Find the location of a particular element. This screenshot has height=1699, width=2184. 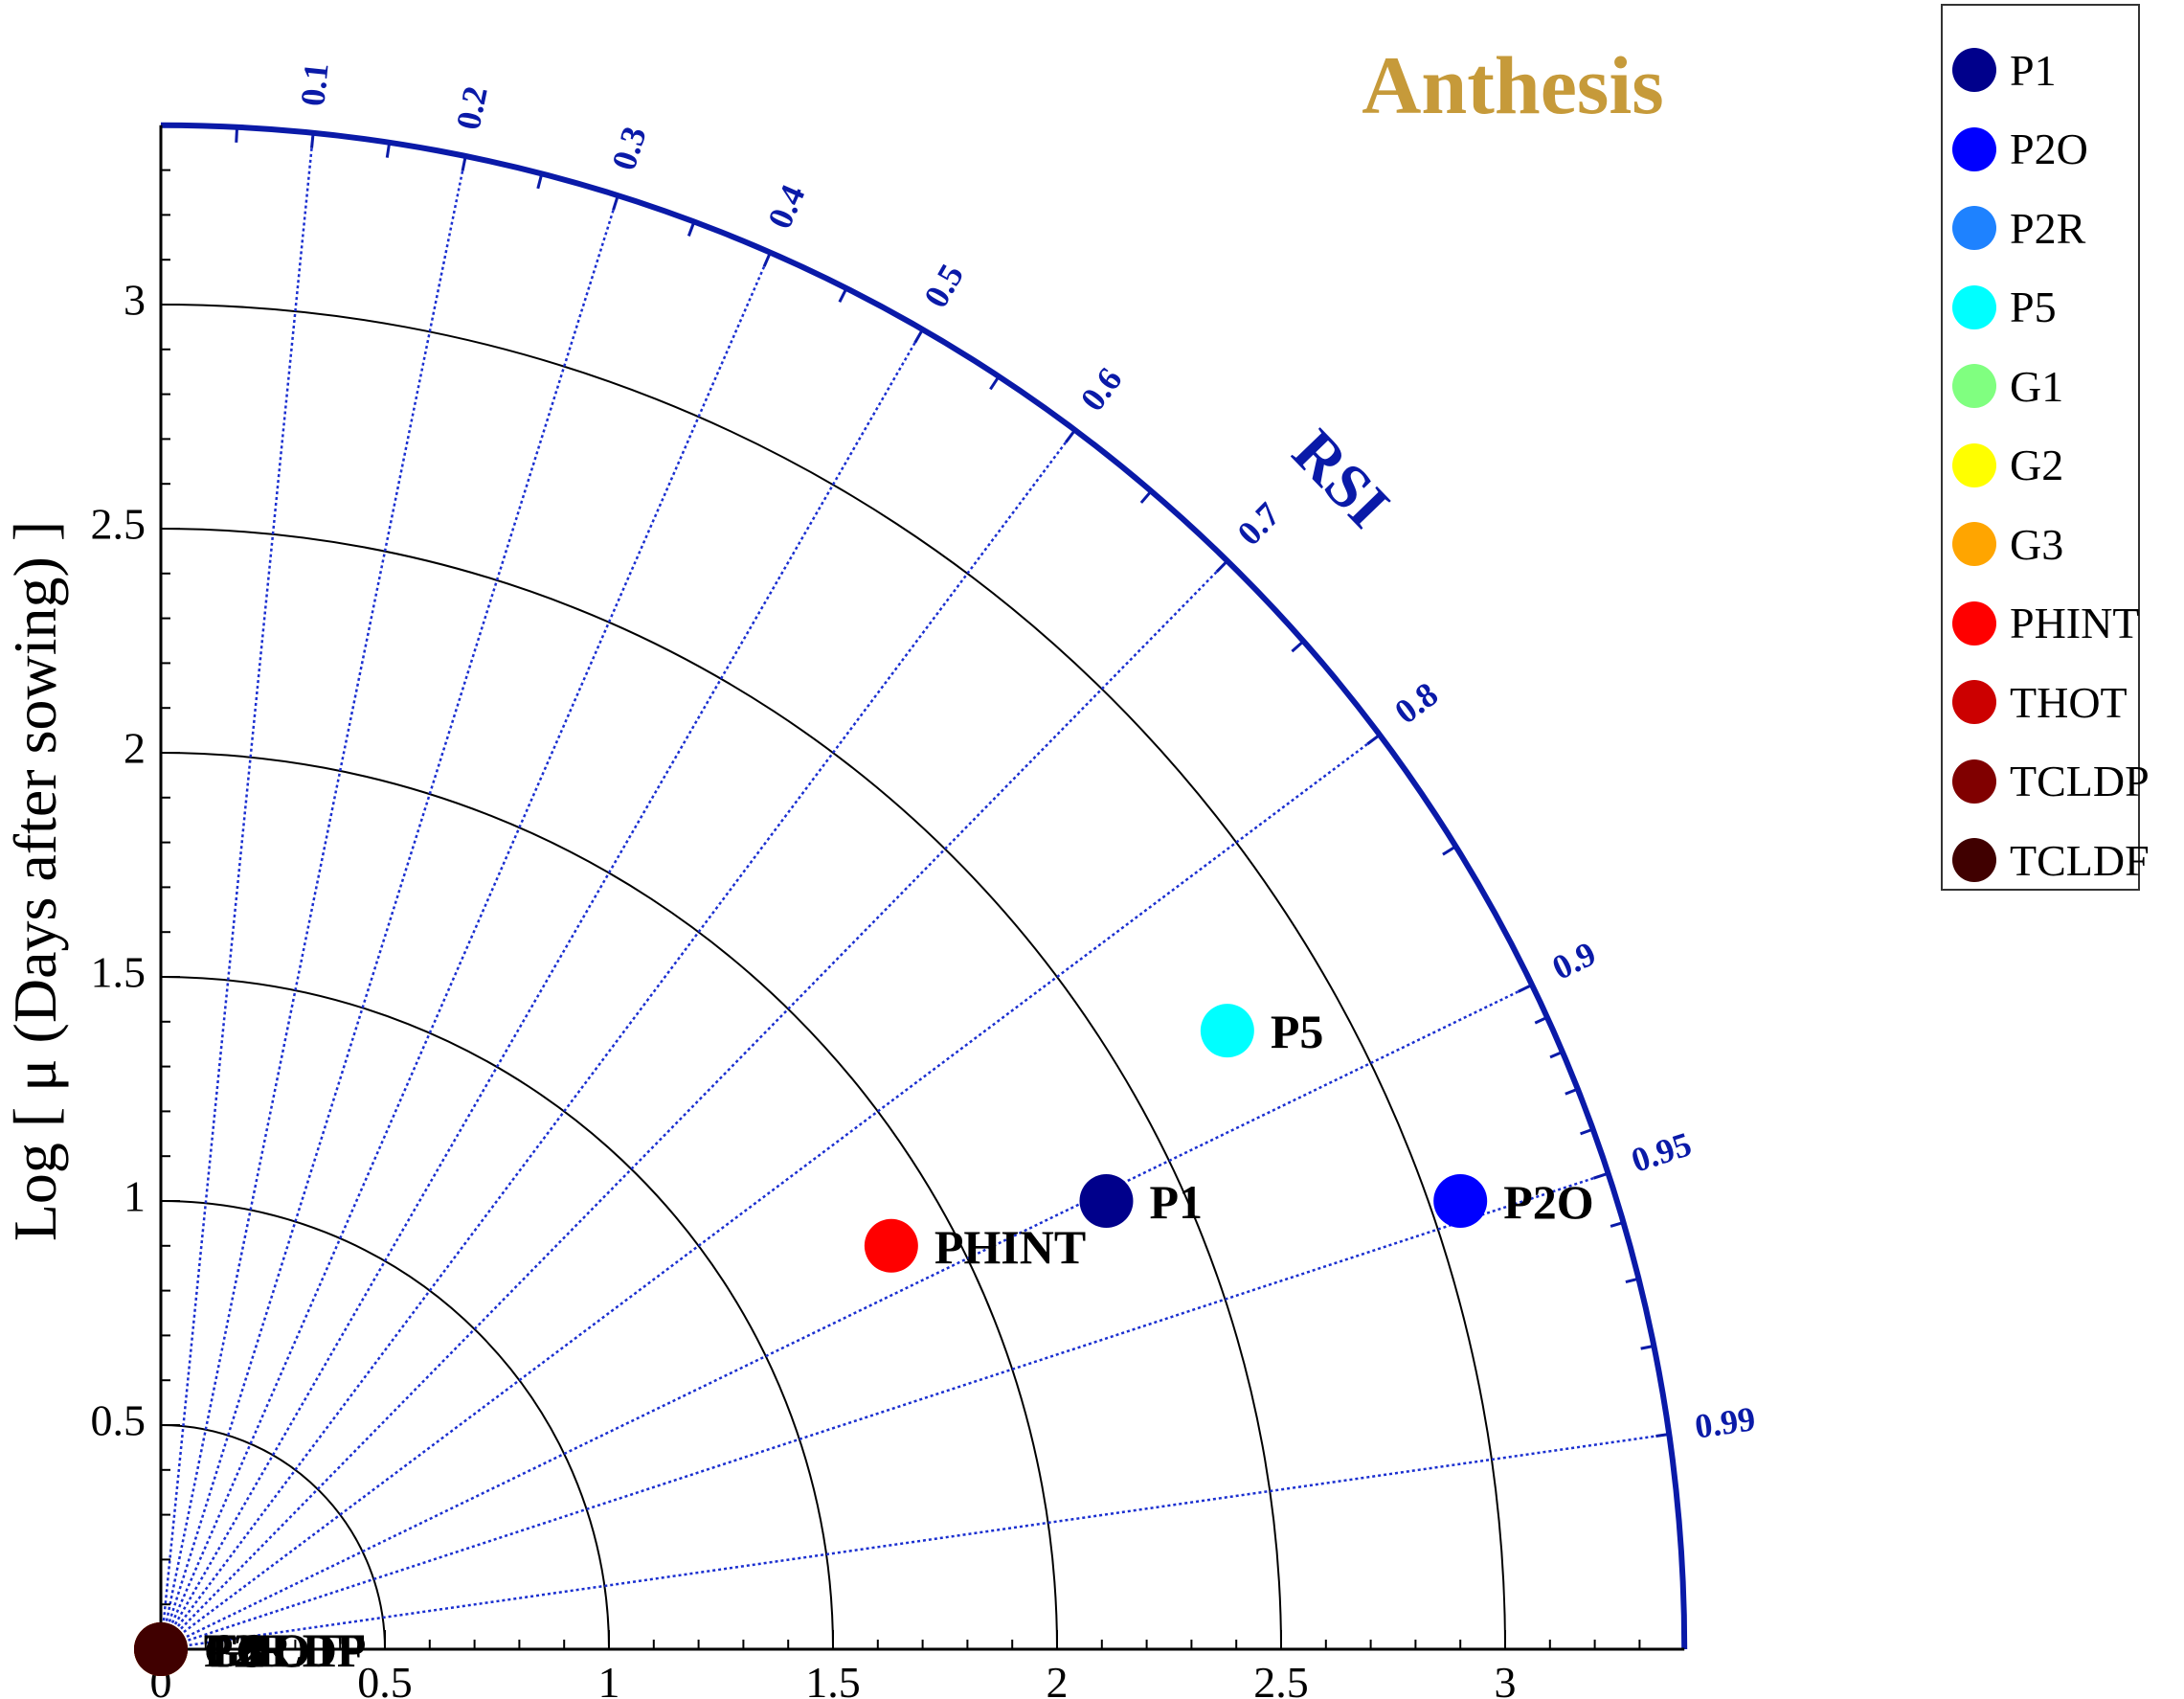

data-label-g3: G3 is located at coordinates (234, 1650).